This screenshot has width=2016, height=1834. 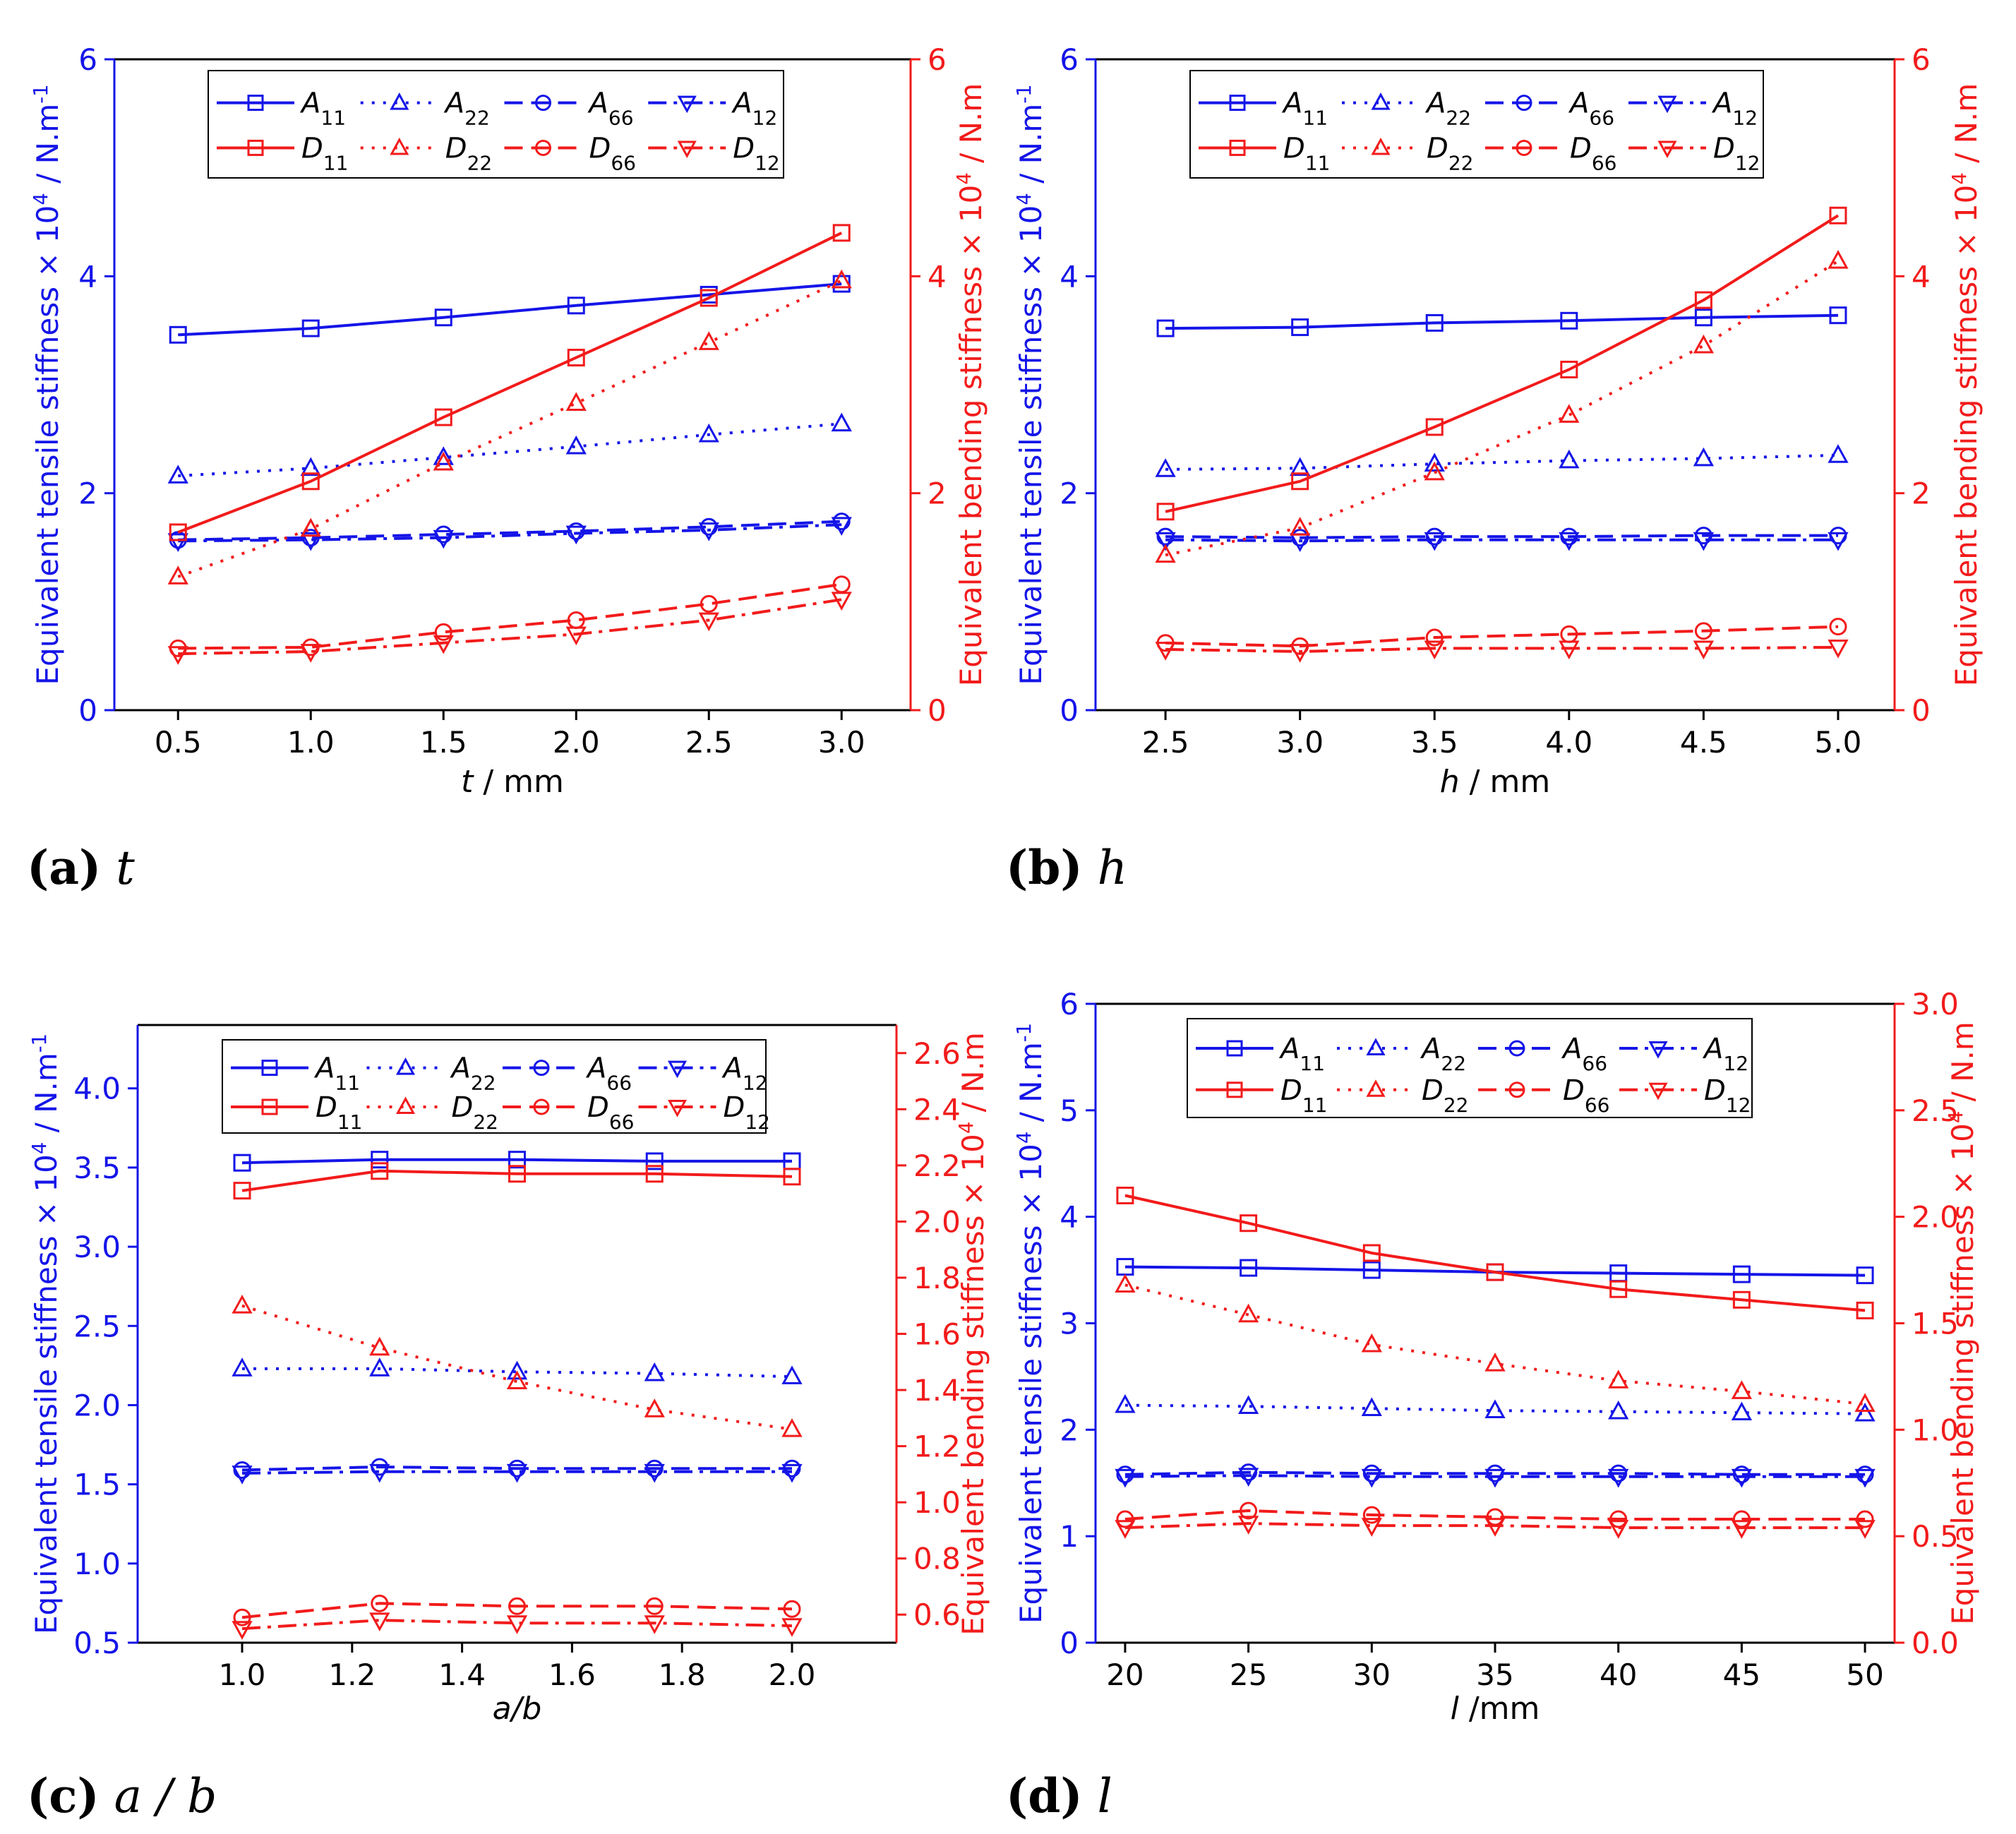 I want to click on series-line-A12, so click(x=510, y=533).